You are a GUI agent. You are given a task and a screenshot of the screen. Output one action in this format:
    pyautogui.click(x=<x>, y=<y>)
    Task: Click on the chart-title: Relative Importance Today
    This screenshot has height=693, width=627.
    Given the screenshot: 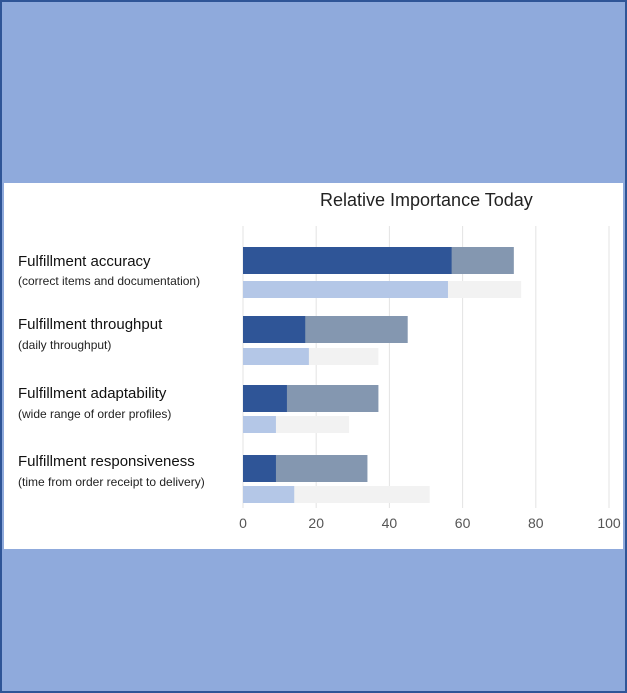 What is the action you would take?
    pyautogui.click(x=426, y=200)
    